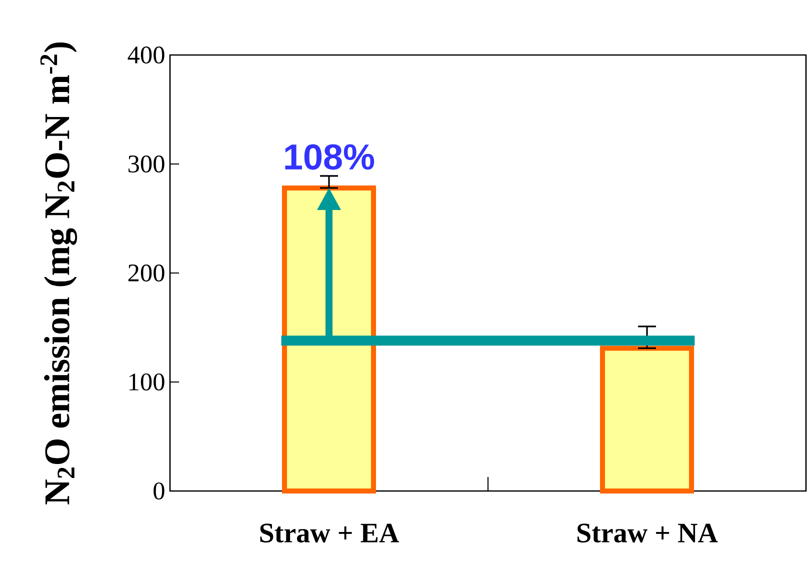 The image size is (808, 577). What do you see at coordinates (329, 533) in the screenshot?
I see `x-tick-label: Straw + EA` at bounding box center [329, 533].